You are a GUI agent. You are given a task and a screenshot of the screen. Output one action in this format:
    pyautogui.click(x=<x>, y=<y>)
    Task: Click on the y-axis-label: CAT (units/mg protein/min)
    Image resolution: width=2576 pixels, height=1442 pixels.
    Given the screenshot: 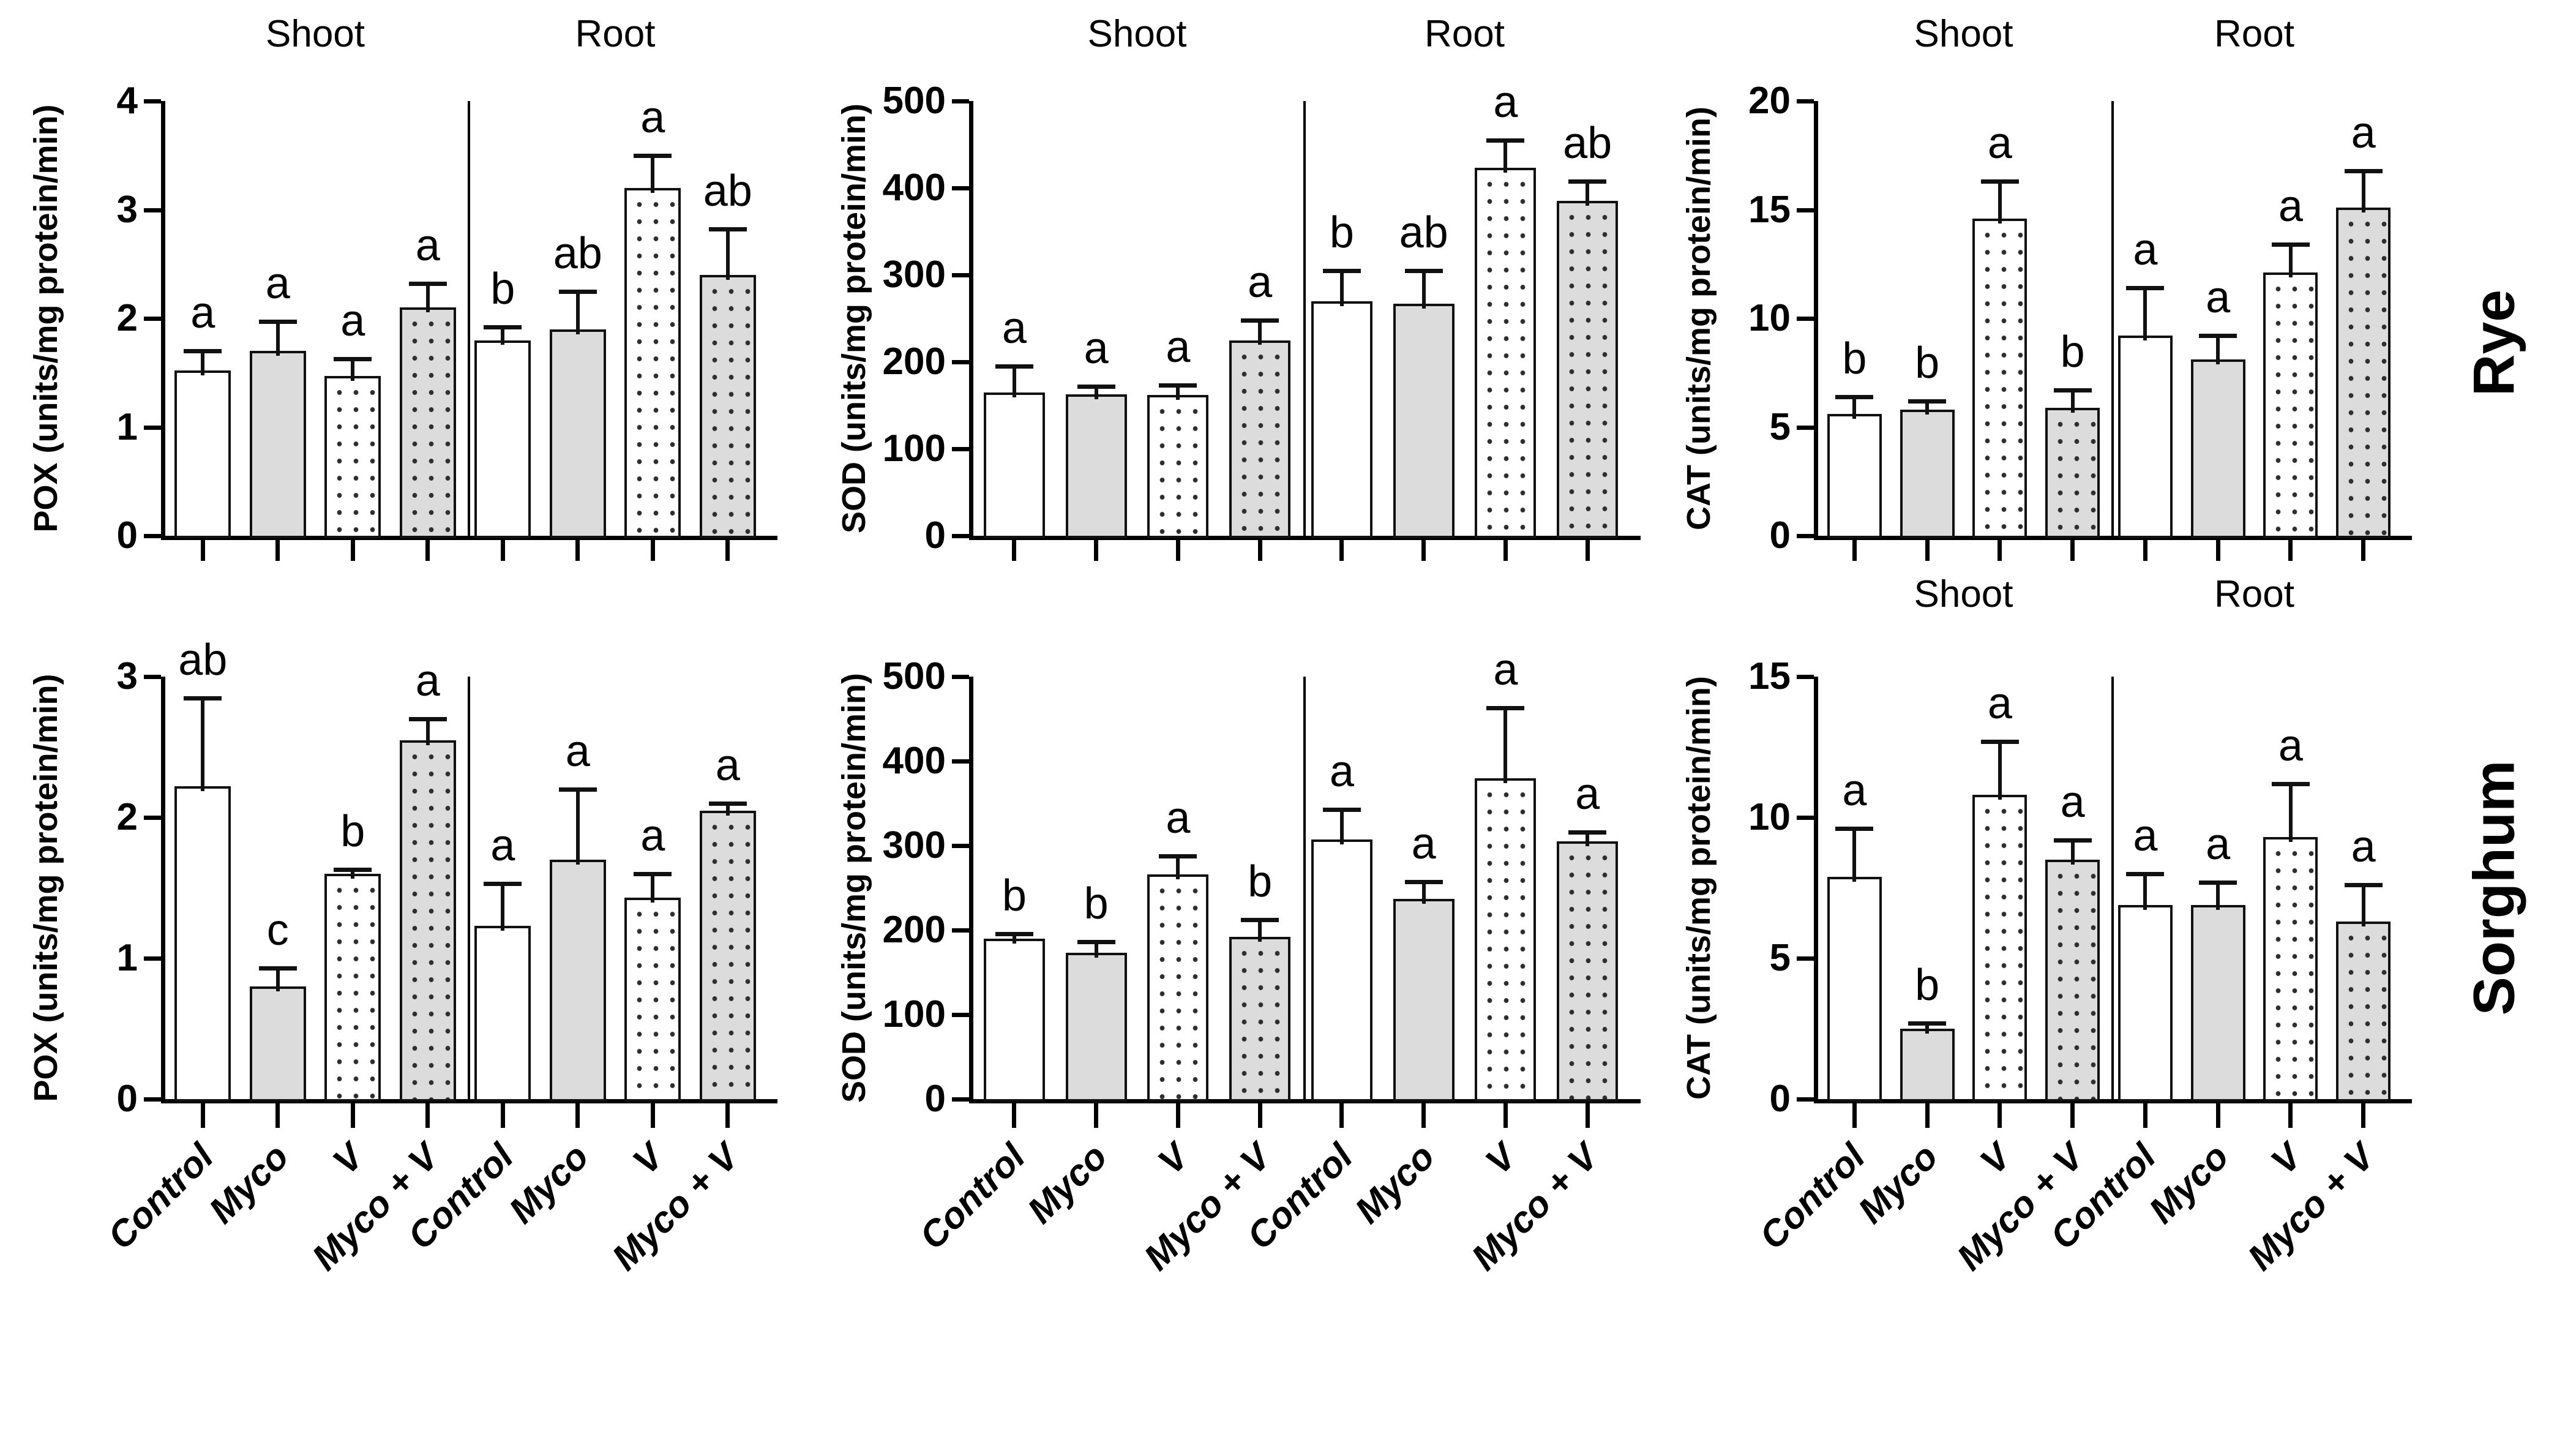 What is the action you would take?
    pyautogui.click(x=1699, y=888)
    